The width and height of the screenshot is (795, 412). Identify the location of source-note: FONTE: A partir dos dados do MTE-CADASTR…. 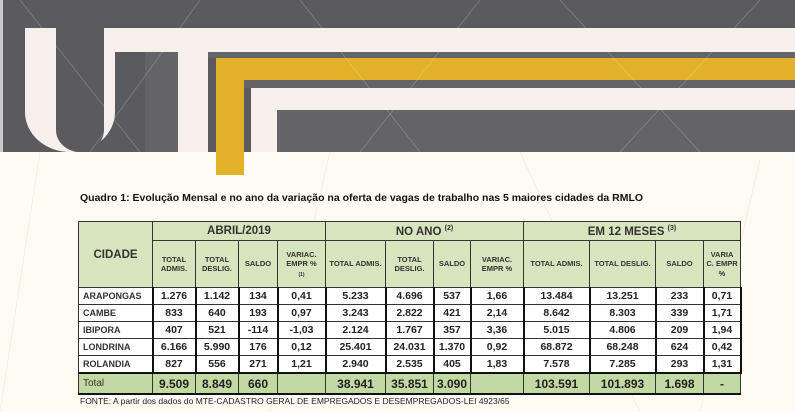
(295, 401).